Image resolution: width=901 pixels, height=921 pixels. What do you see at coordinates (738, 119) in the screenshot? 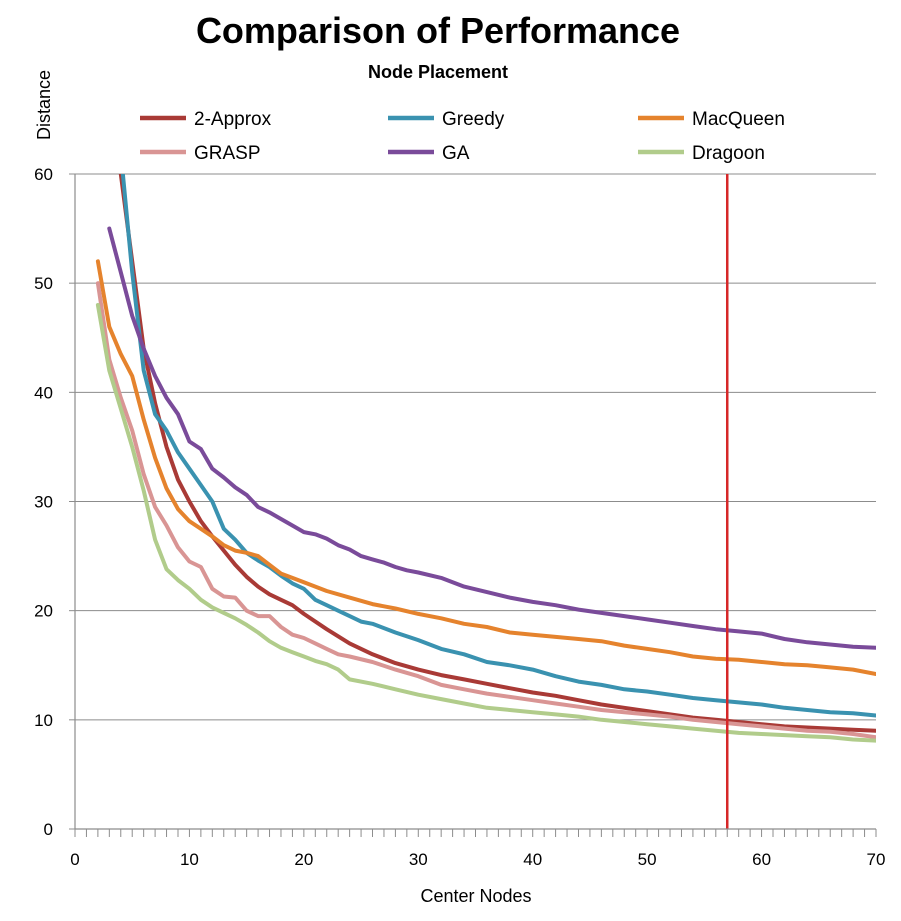
I see `legend-label: MacQueen` at bounding box center [738, 119].